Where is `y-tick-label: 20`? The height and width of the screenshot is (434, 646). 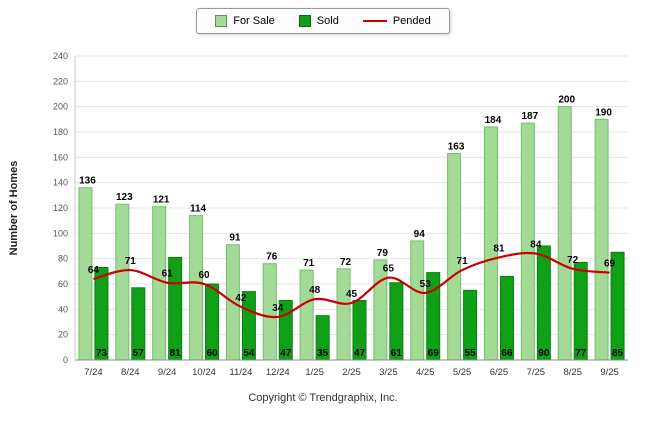 y-tick-label: 20 is located at coordinates (63, 335).